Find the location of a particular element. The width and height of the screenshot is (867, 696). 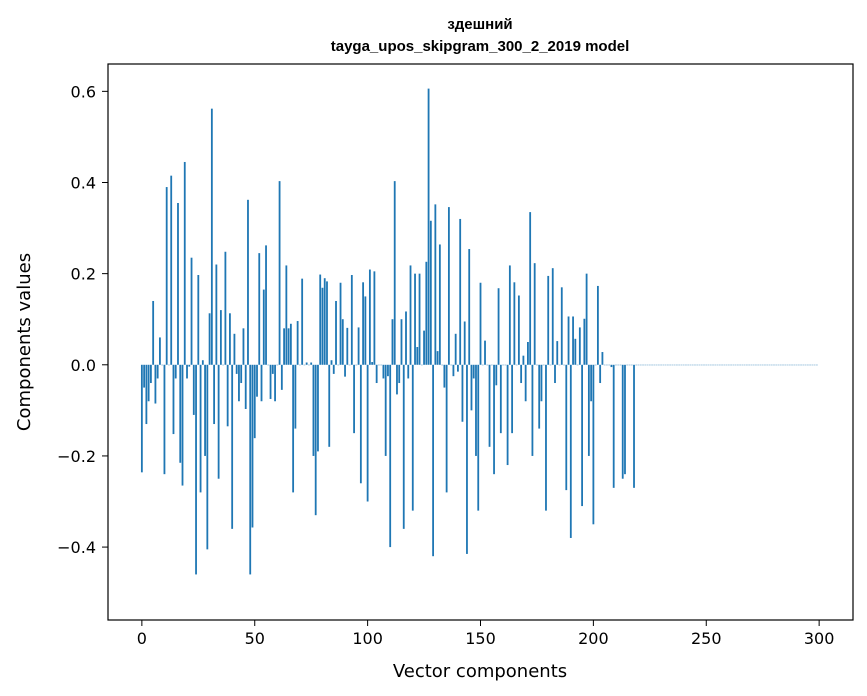

x-tick-label: 200 is located at coordinates (593, 638).